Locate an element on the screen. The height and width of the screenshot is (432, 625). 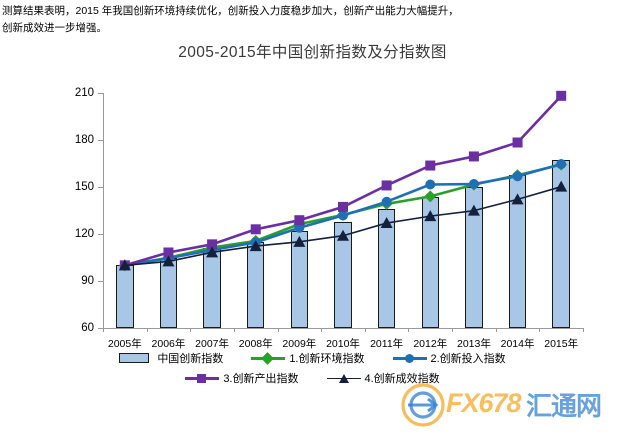
legend-item-label: 2.创新投入指数 is located at coordinates (468, 359).